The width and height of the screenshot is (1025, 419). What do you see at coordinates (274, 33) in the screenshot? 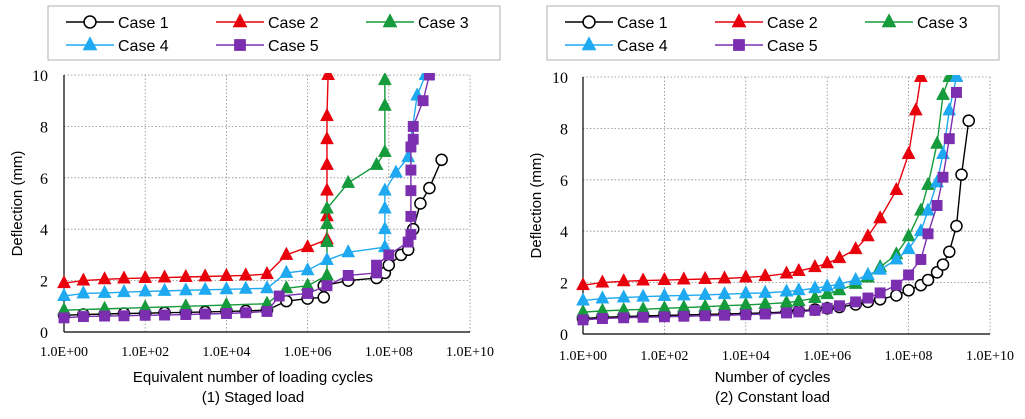
I see `legend-box` at bounding box center [274, 33].